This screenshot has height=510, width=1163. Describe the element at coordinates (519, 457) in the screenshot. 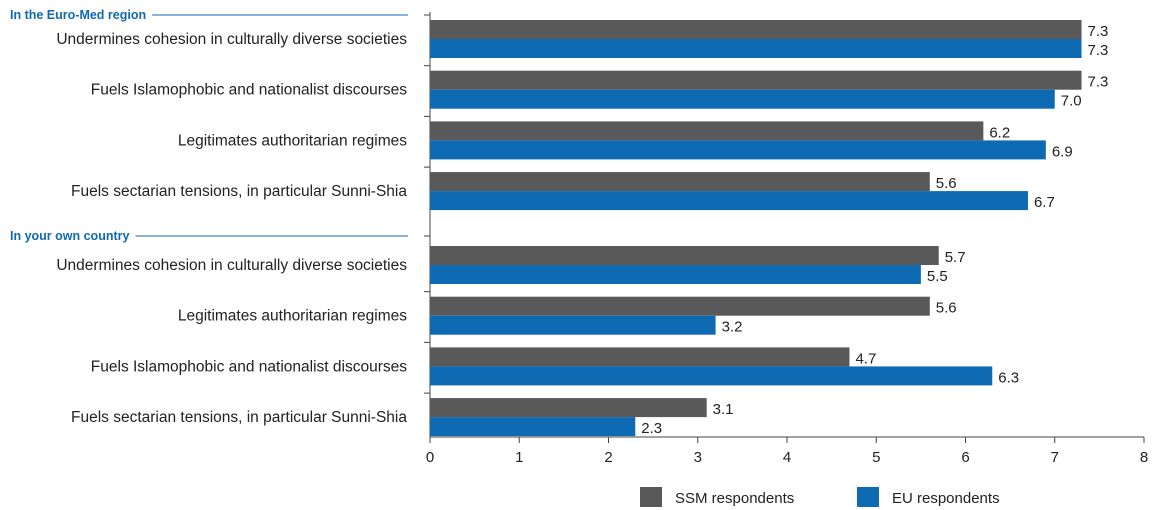

I see `x-tick-label: 1` at that location.